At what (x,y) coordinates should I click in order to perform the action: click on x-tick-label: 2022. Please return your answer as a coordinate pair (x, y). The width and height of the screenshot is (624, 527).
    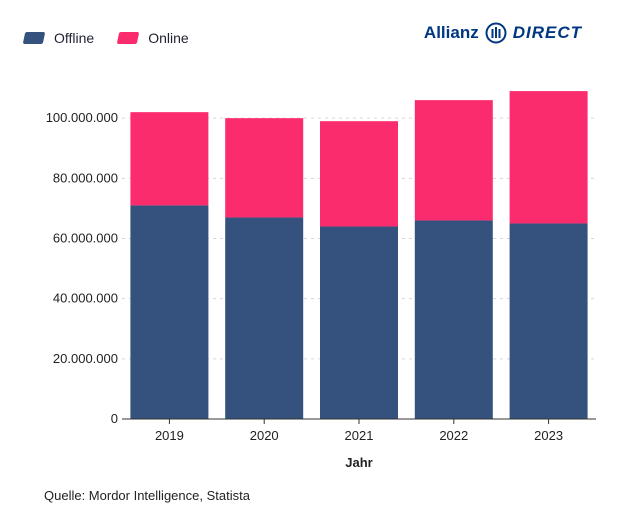
    Looking at the image, I should click on (453, 435).